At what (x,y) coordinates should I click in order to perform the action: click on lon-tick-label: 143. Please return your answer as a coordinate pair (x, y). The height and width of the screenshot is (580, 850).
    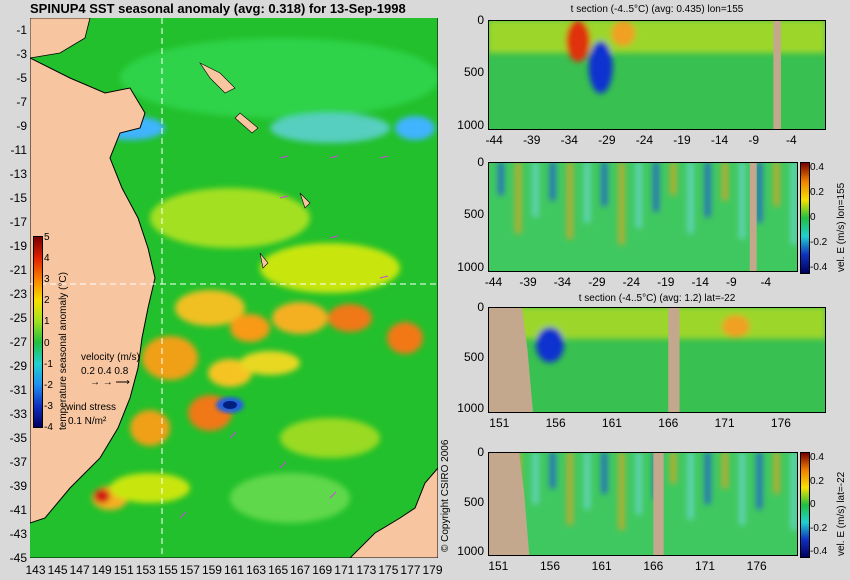
    Looking at the image, I should click on (35, 570).